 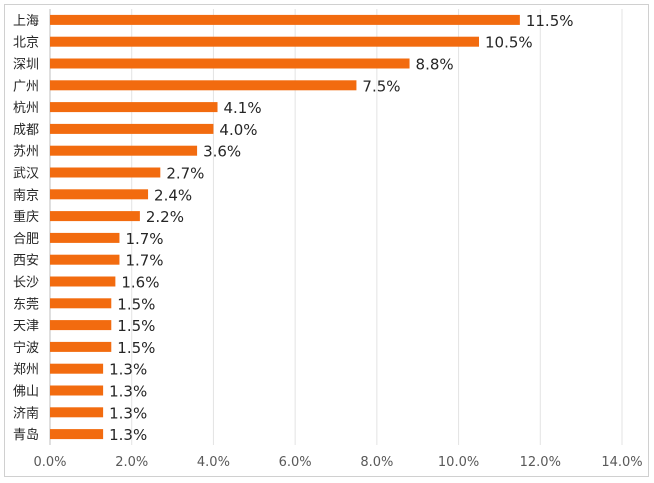 What do you see at coordinates (26, 283) in the screenshot?
I see `category-label: 长沙` at bounding box center [26, 283].